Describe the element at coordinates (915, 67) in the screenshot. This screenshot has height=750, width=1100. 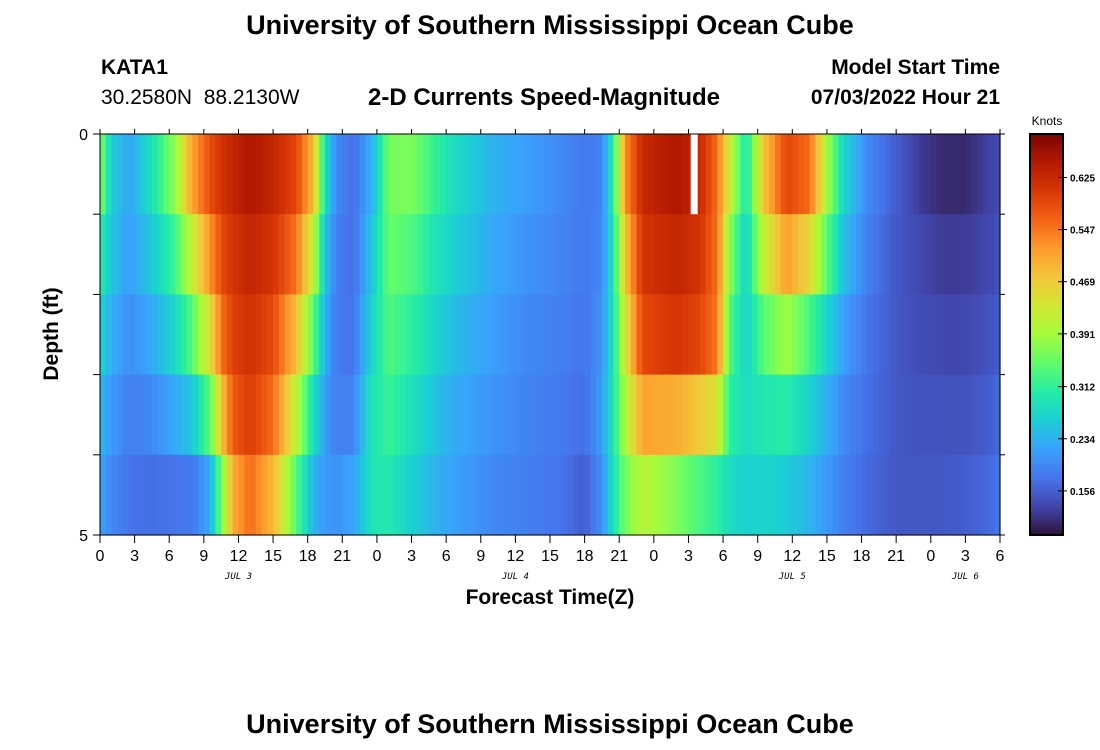
I see `model-start-label: Model Start Time` at that location.